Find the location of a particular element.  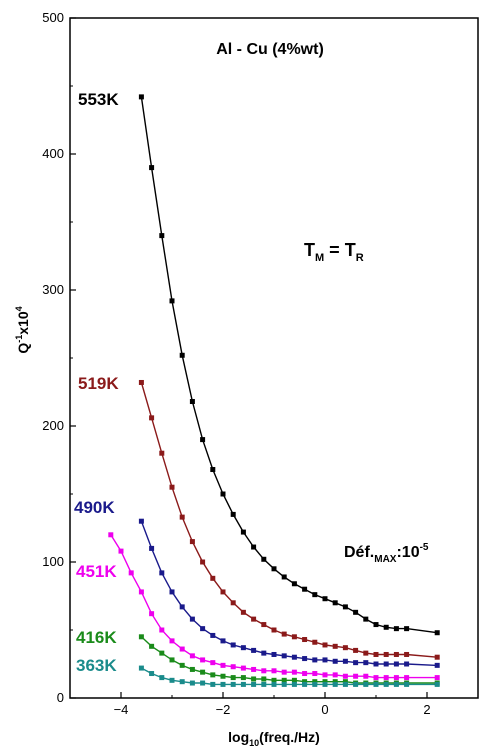

series-label-519k: 519K is located at coordinates (98, 383).